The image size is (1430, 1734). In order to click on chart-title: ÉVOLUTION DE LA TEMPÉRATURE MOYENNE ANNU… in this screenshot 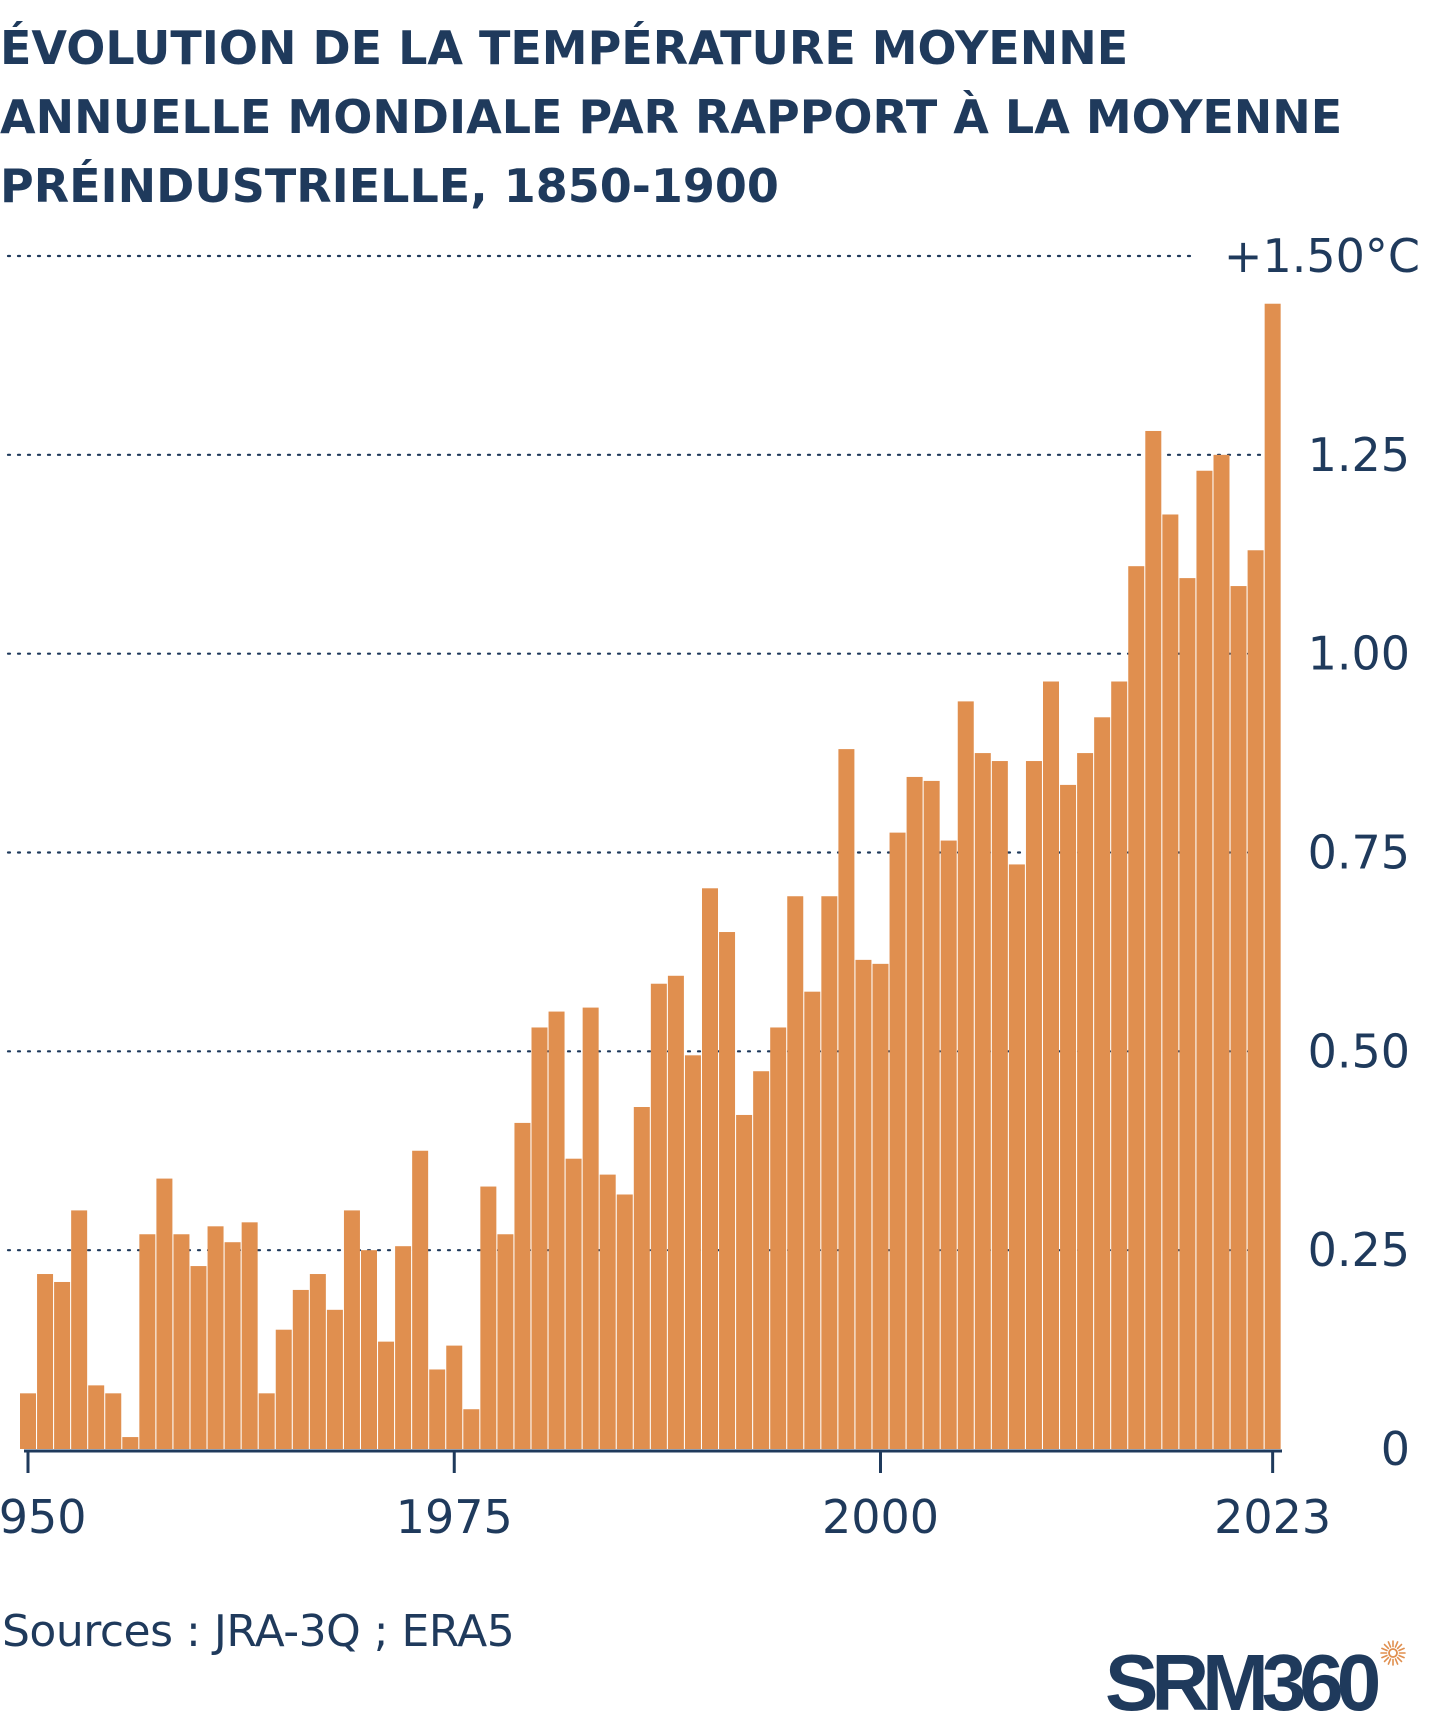, I will do `click(671, 117)`.